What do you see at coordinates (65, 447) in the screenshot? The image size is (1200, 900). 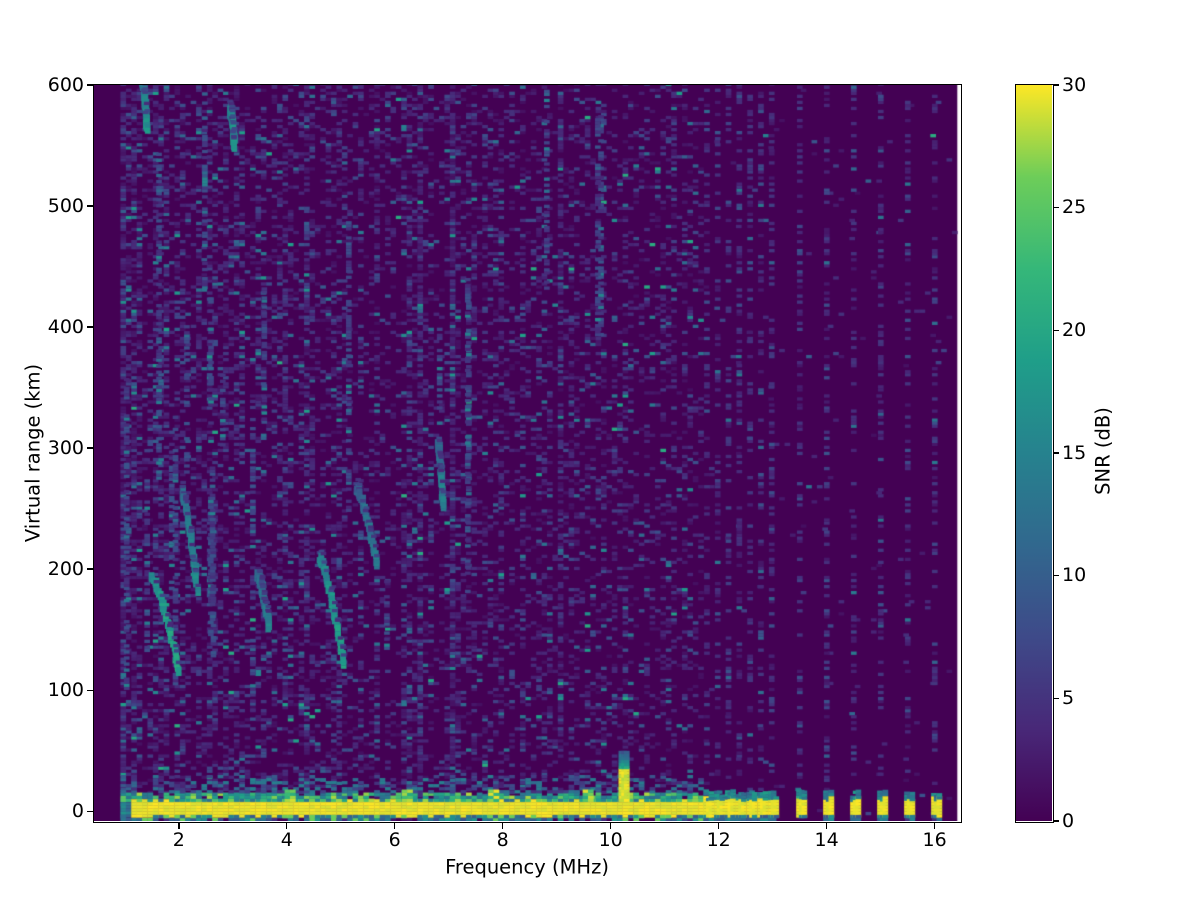 I see `y-tick-label: 300` at bounding box center [65, 447].